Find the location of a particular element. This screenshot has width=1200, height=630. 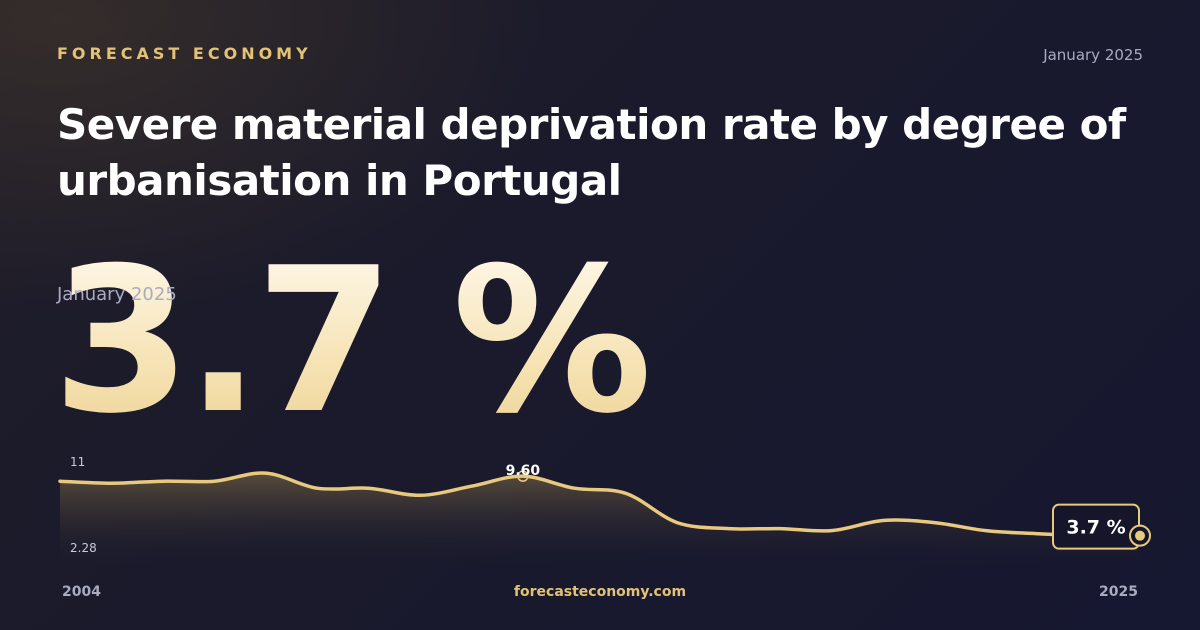

y-tick-min: 2.28 is located at coordinates (83, 548).